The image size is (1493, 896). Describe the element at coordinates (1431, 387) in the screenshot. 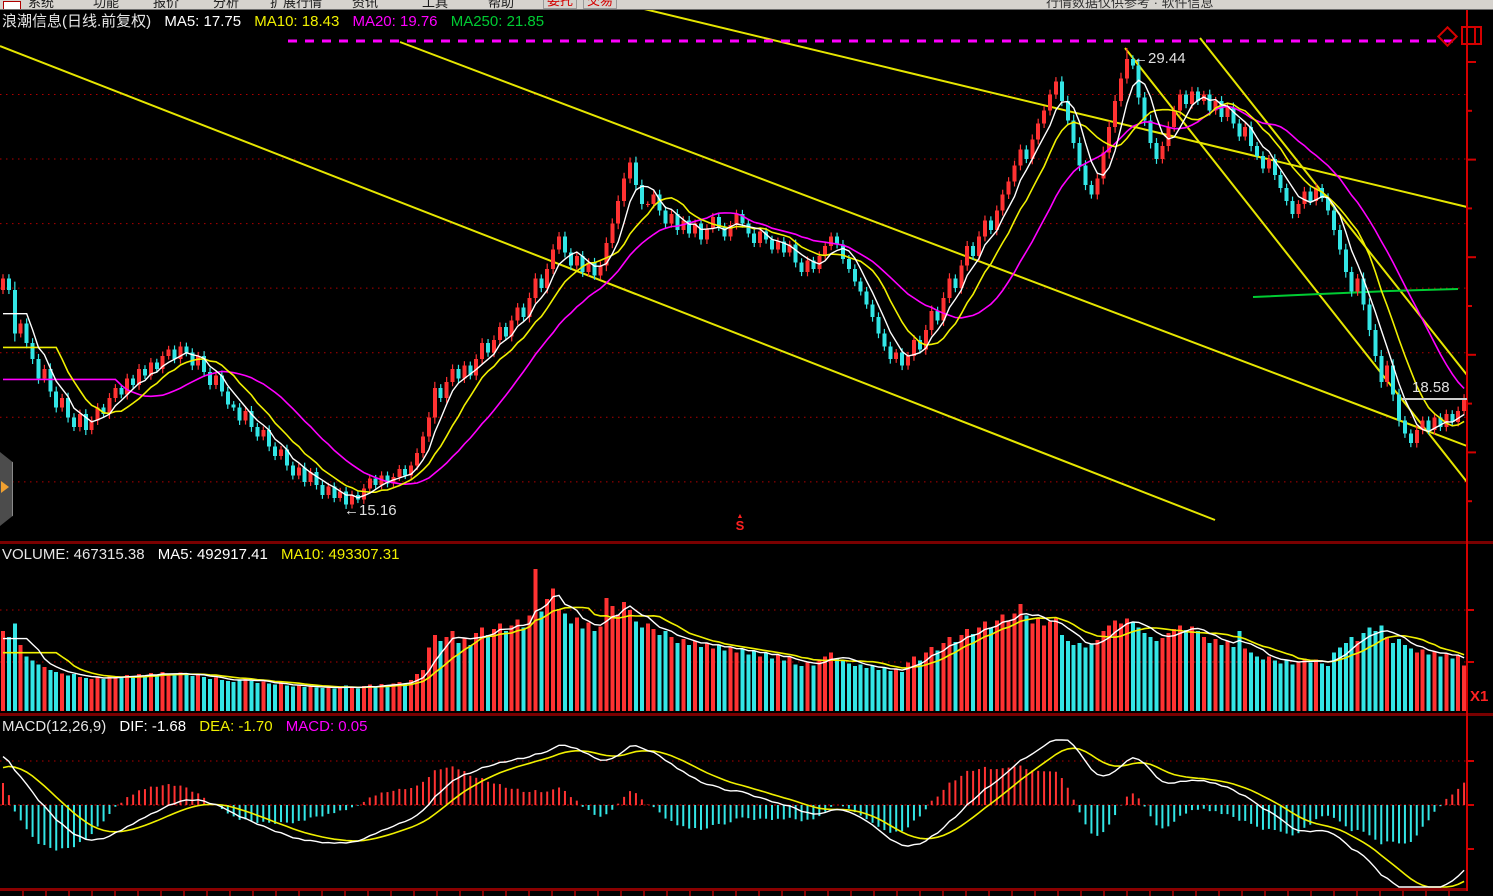

I see `last-price-label: 18.58` at that location.